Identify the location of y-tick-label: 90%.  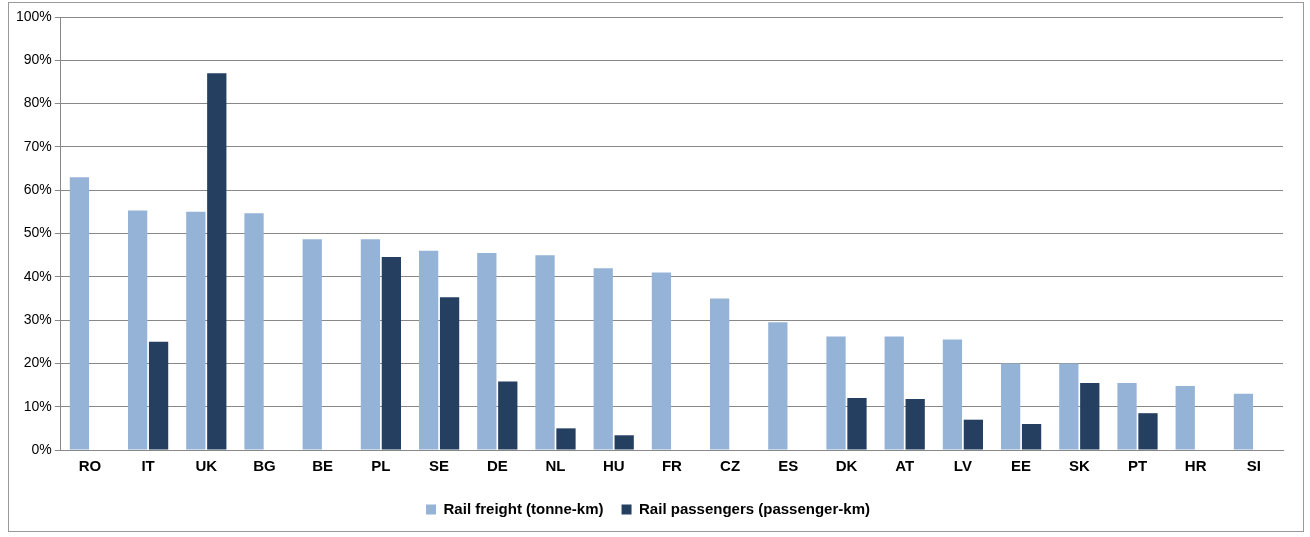
(37, 59).